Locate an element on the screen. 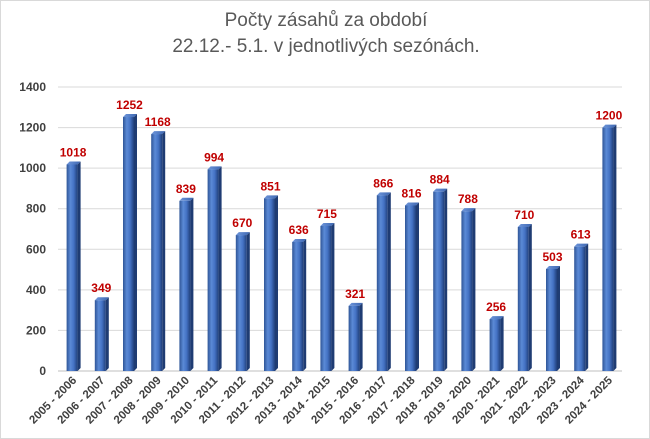  y-tick-label: 0 is located at coordinates (42, 371).